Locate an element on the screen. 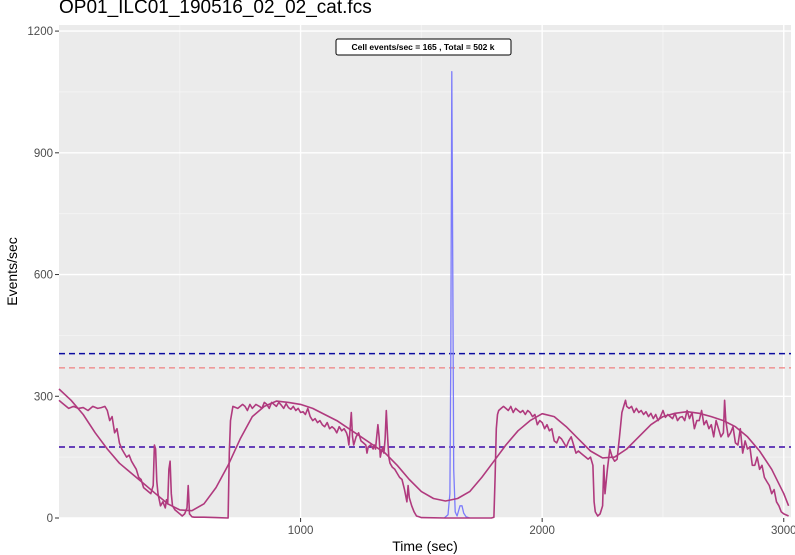 This screenshot has height=555, width=795. y-tick-label: 300 is located at coordinates (43, 397).